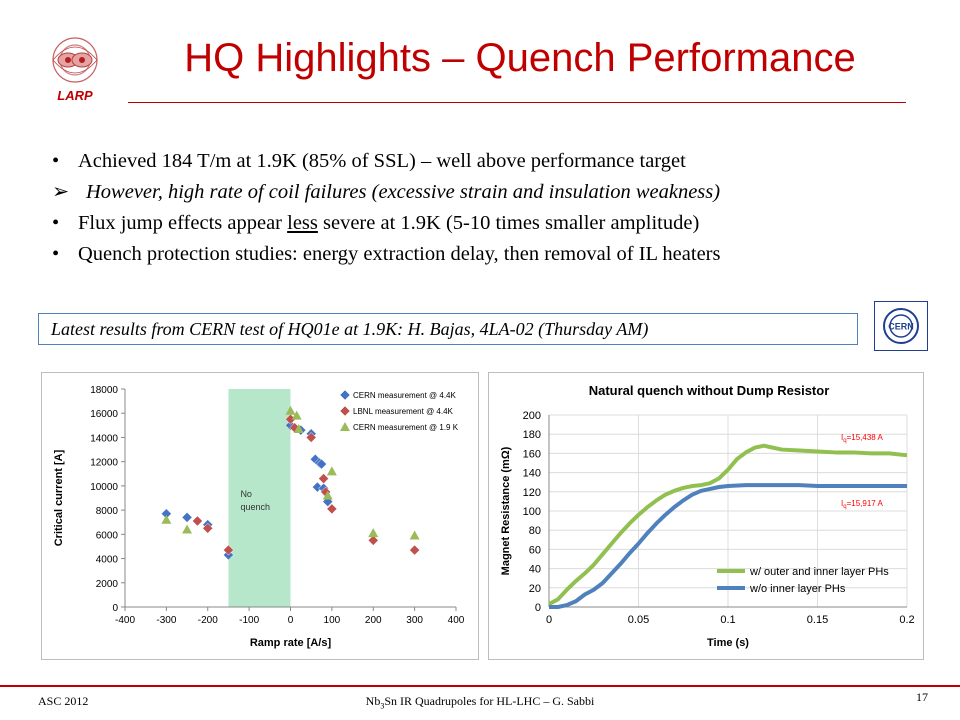  Describe the element at coordinates (480, 686) in the screenshot. I see `footer-divider` at that location.